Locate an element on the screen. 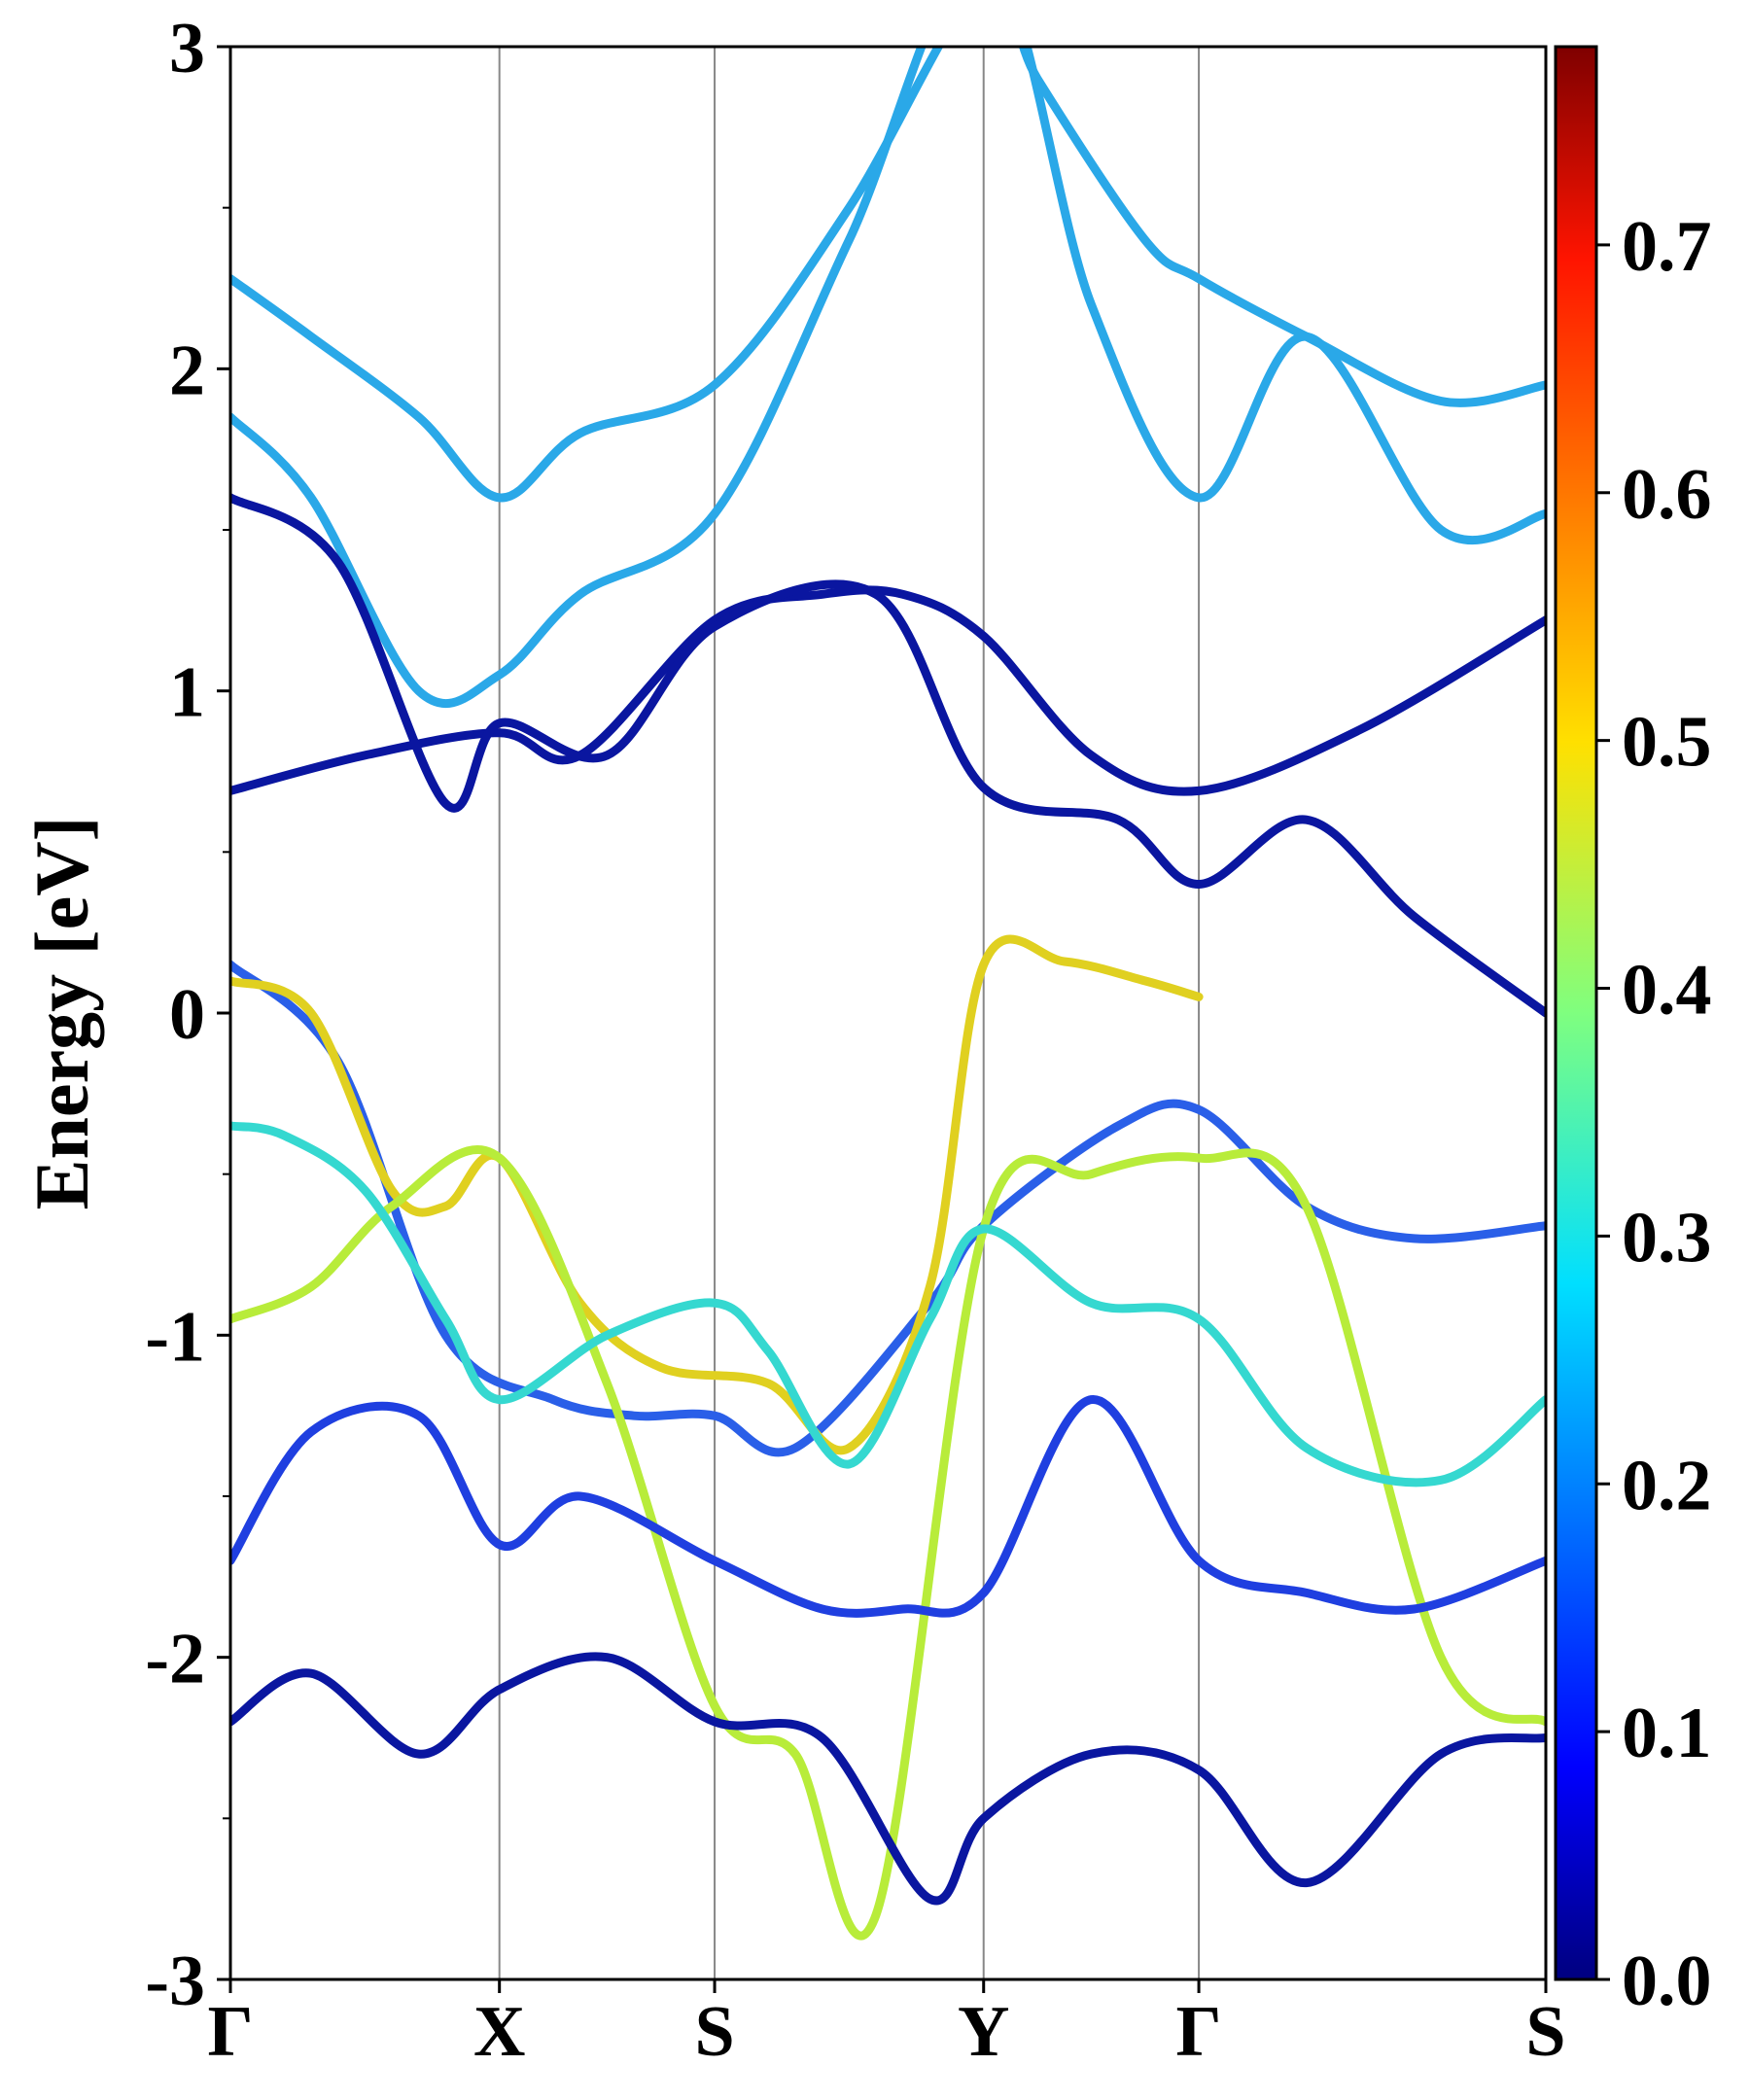  y-tick-label-1: 2 is located at coordinates (187, 370).